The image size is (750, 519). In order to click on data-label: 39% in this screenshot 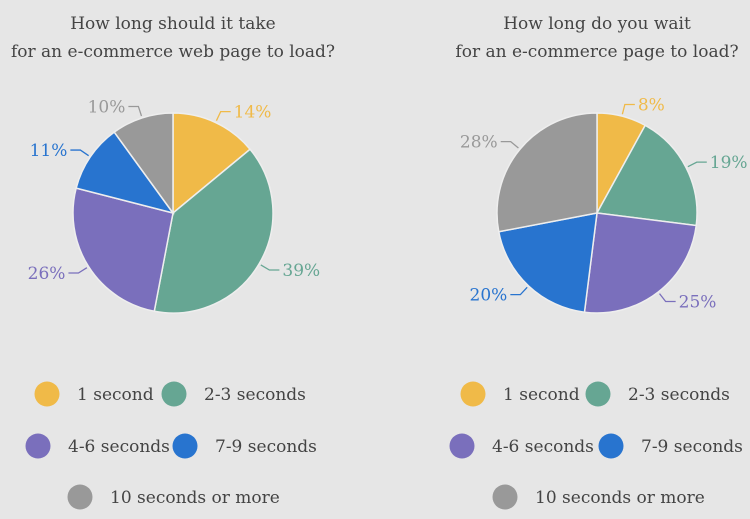, I will do `click(301, 271)`.